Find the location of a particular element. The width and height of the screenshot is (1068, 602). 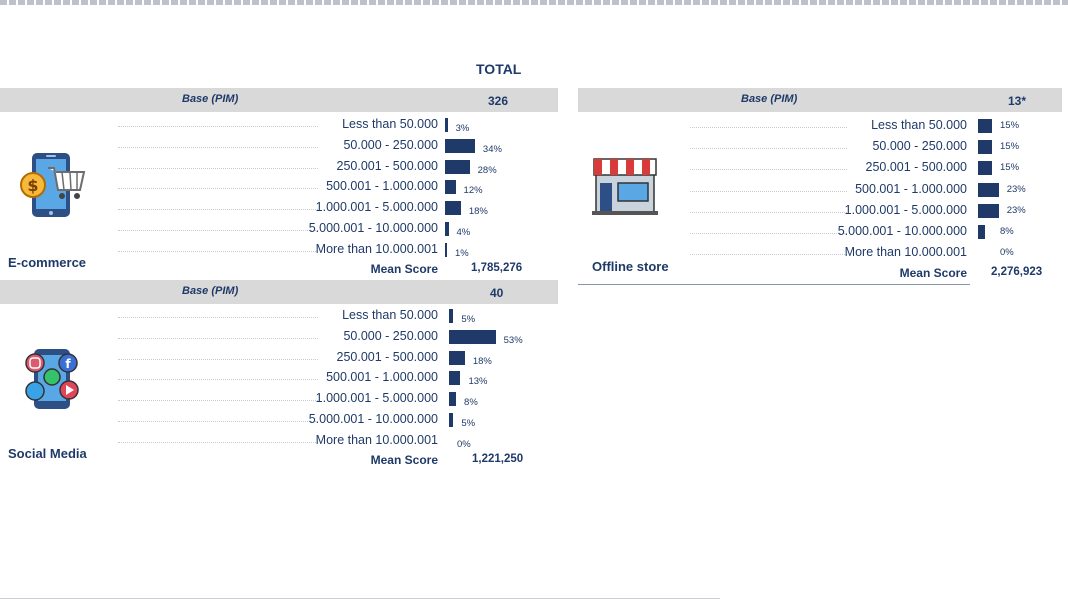

bar-value-label: 12% is located at coordinates (473, 191).